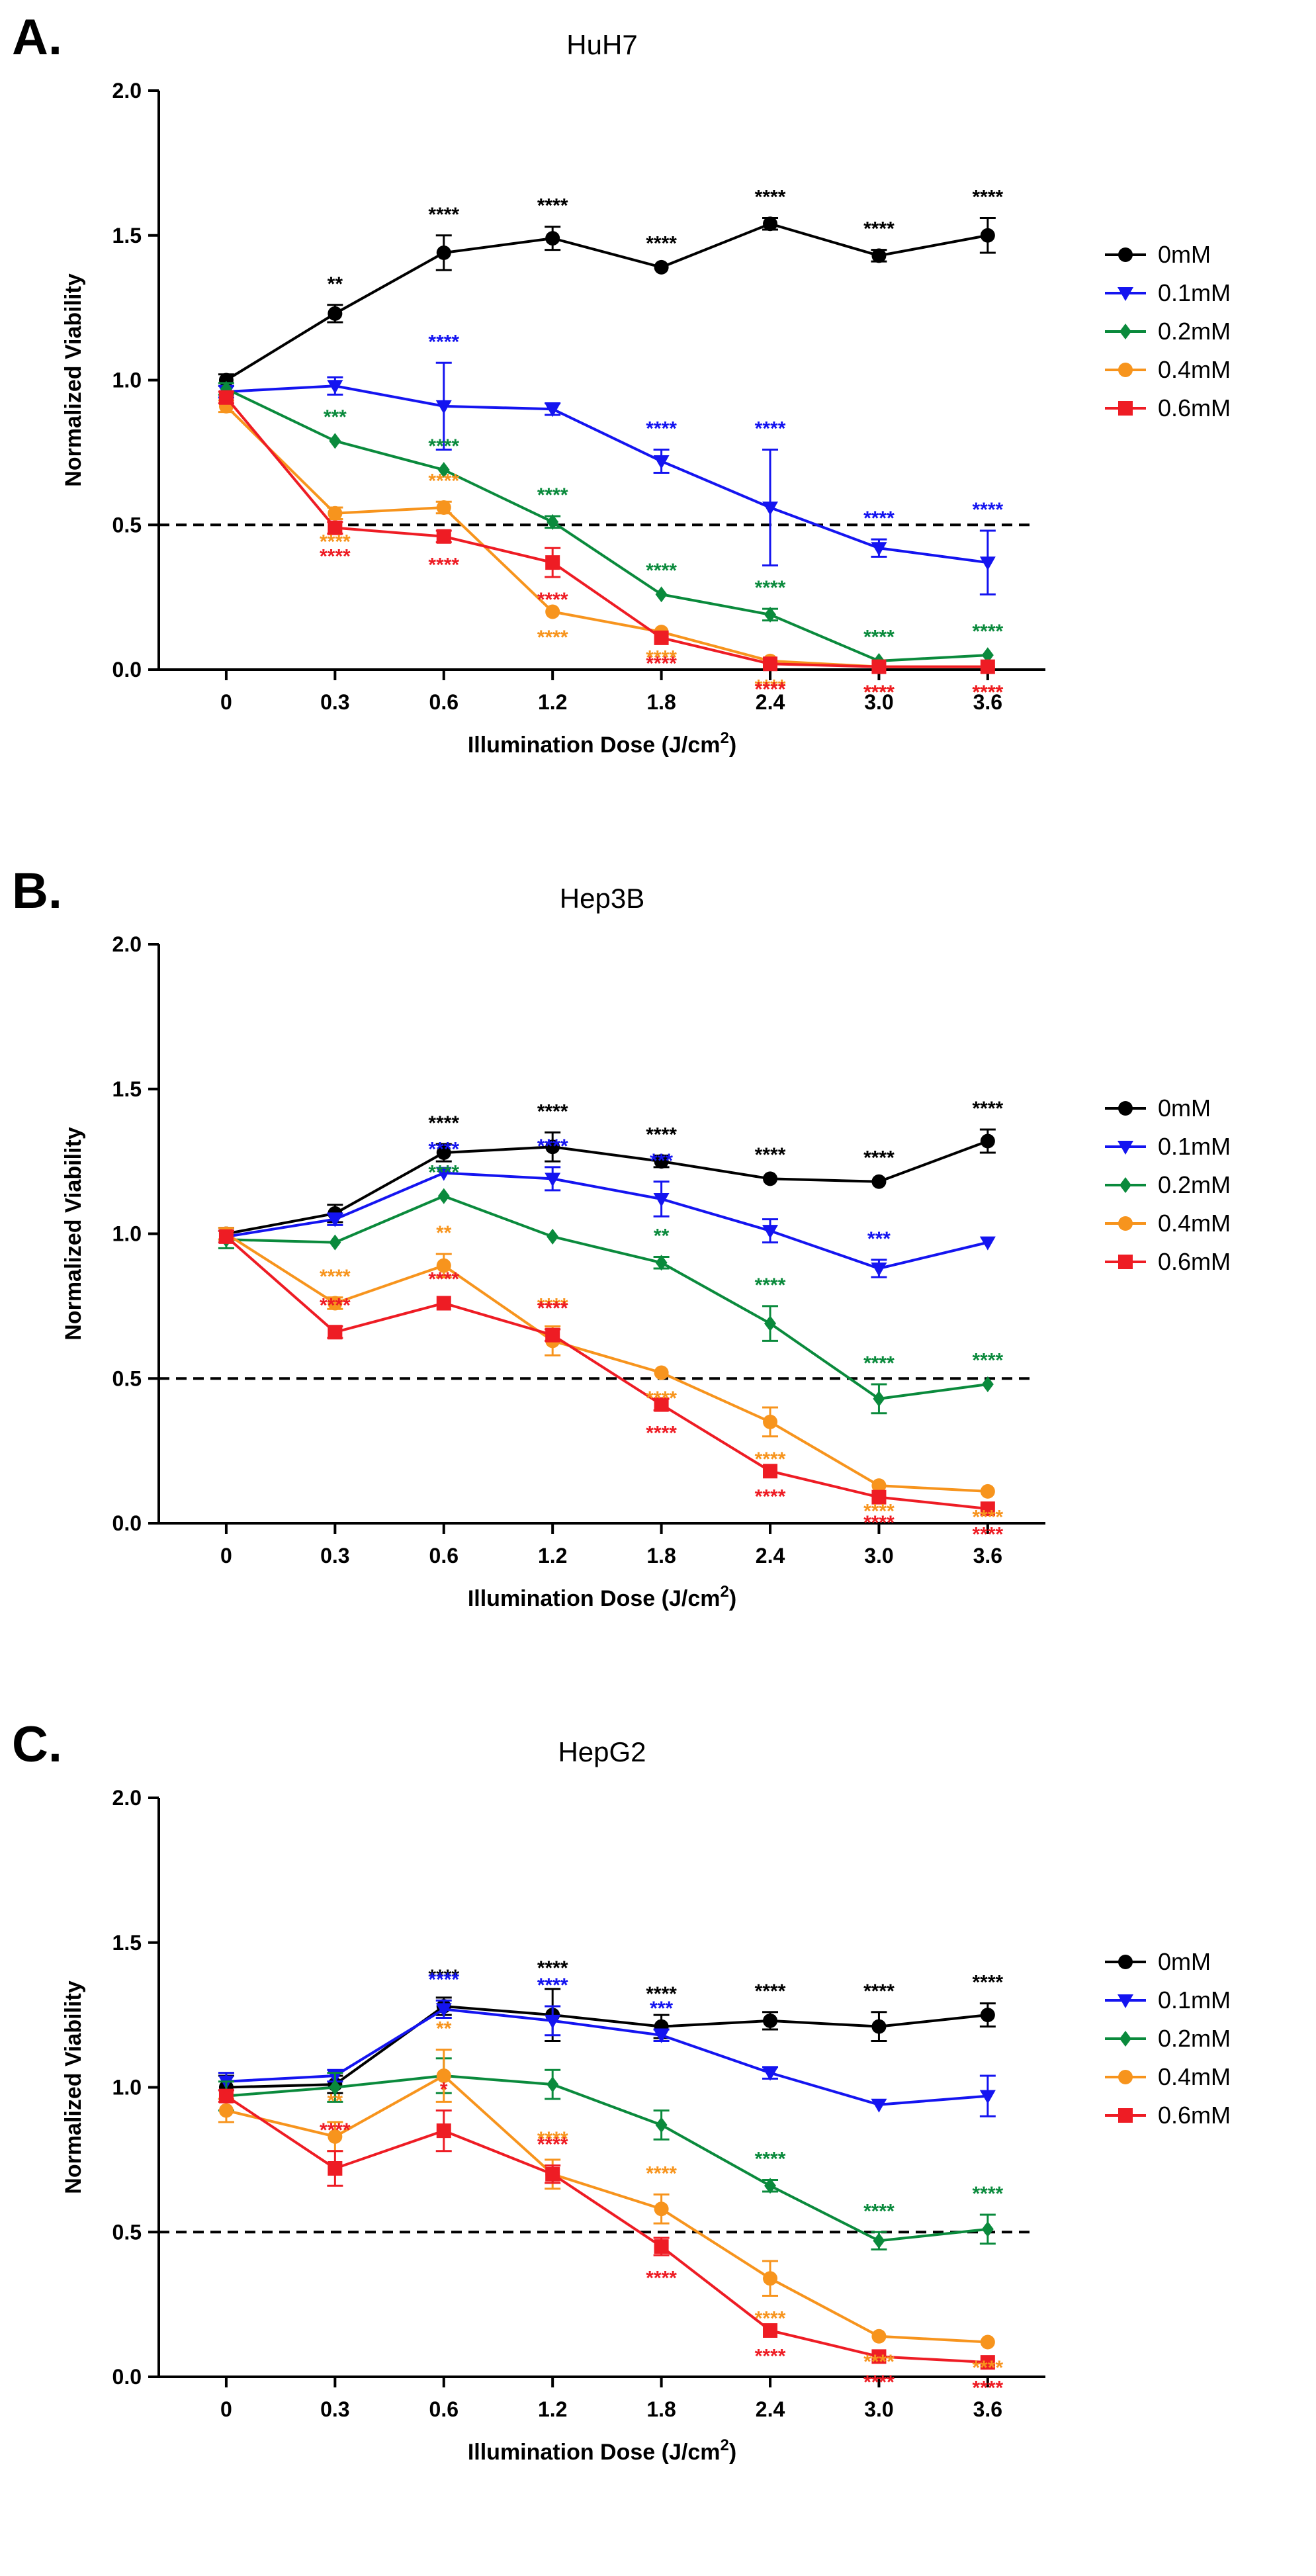 The width and height of the screenshot is (1316, 2576). Describe the element at coordinates (1194, 1146) in the screenshot. I see `legend-label: 0.1mM` at that location.